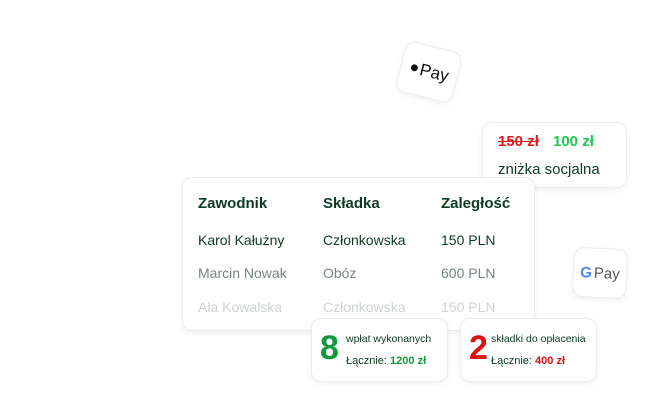 The image size is (647, 402). I want to click on table-cell: Marcin Nowak, so click(242, 273).